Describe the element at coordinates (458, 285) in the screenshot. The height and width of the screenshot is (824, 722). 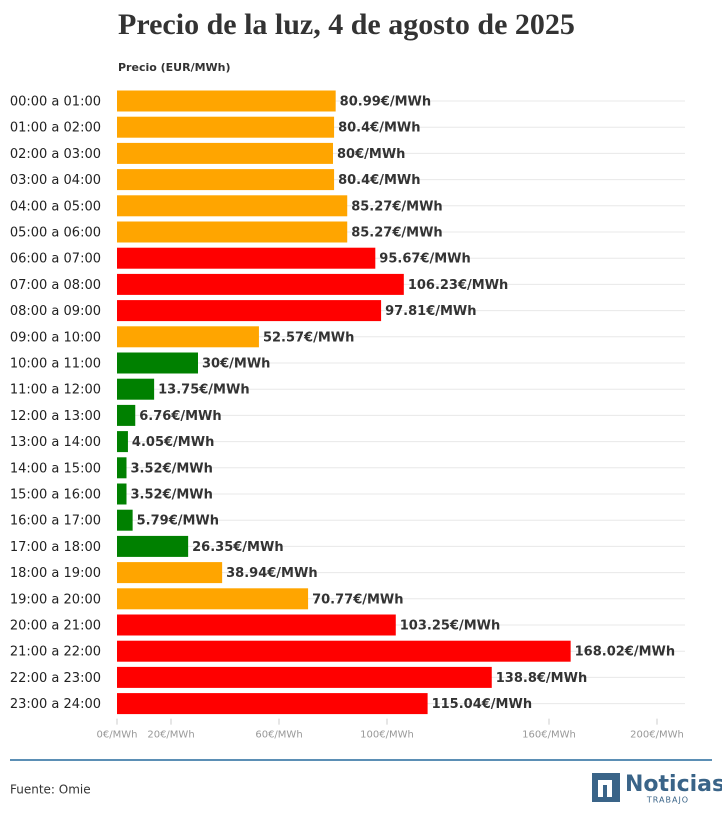
I see `value-label: 106.23€/MWh` at that location.